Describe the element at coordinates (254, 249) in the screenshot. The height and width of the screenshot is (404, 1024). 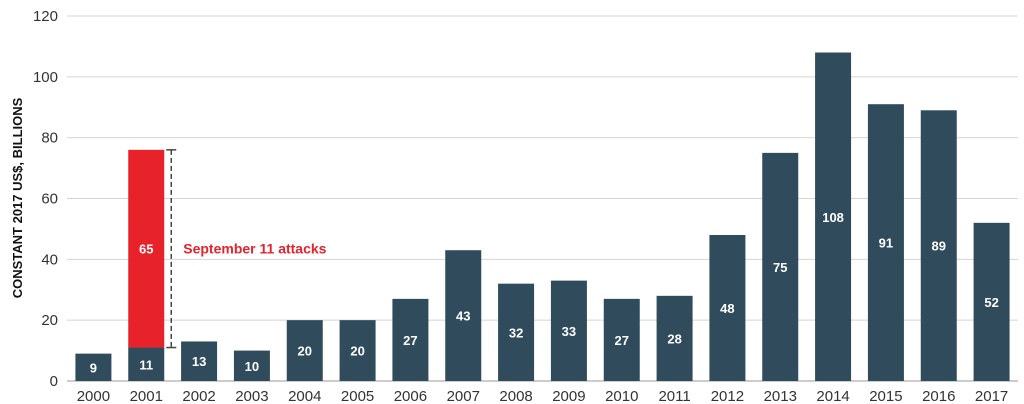
I see `annotation-label: September 11 attacks` at that location.